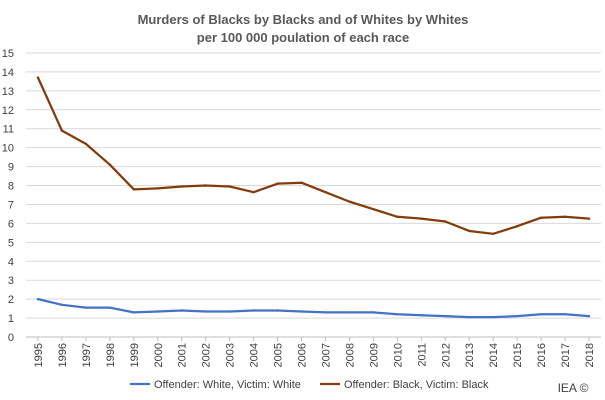  Describe the element at coordinates (398, 355) in the screenshot. I see `x-tick-label: 2010` at that location.